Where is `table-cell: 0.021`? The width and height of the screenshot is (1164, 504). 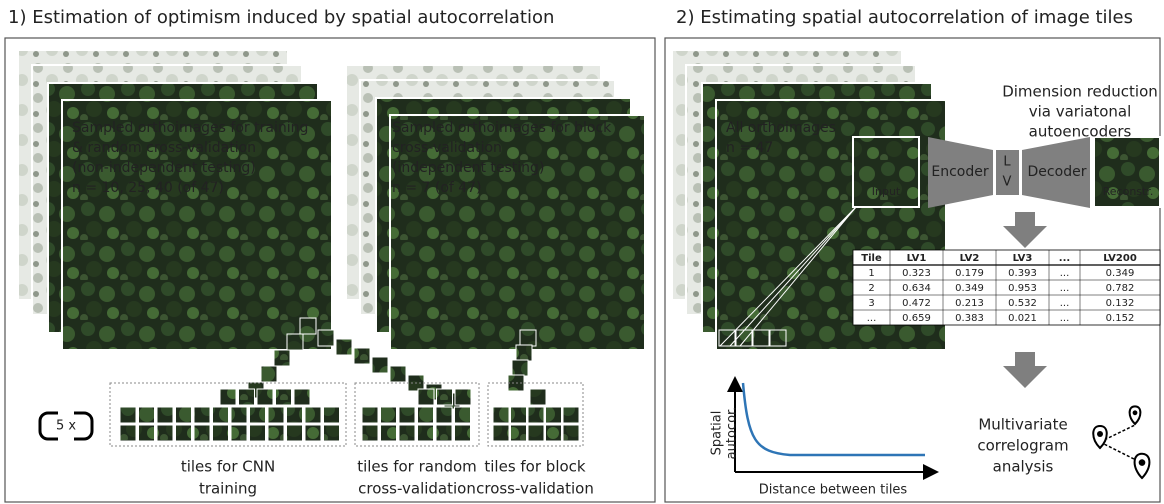
table-cell: 0.021 is located at coordinates (1022, 318).